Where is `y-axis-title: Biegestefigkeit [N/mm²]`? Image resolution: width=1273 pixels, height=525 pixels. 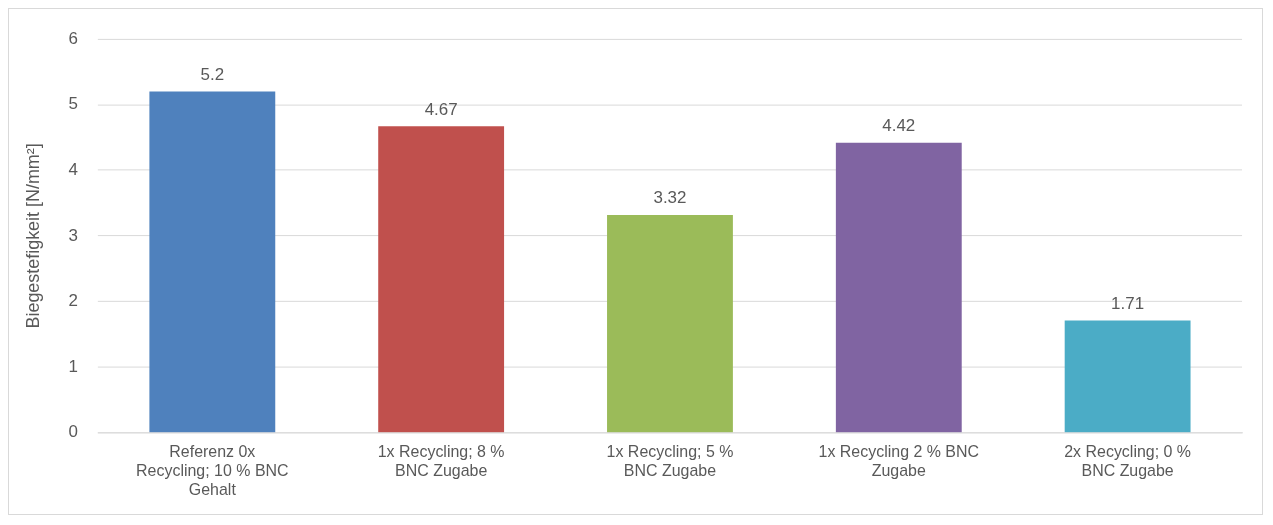
y-axis-title: Biegestefigkeit [N/mm²] is located at coordinates (32, 236).